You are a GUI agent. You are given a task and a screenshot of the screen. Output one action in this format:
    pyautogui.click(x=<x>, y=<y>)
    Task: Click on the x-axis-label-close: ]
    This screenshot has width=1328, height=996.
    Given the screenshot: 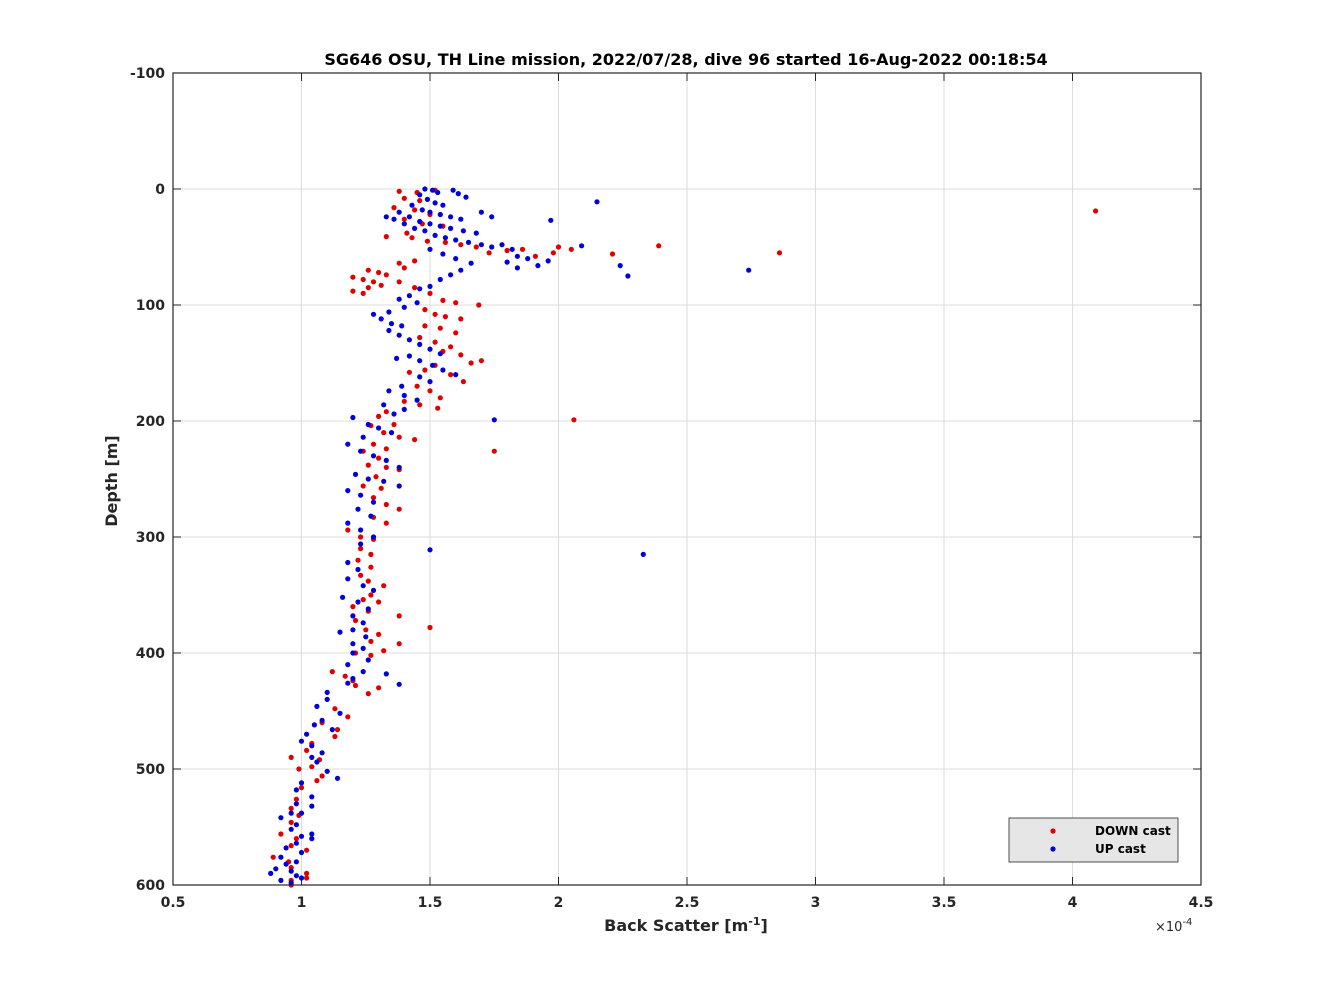 What is the action you would take?
    pyautogui.click(x=764, y=925)
    